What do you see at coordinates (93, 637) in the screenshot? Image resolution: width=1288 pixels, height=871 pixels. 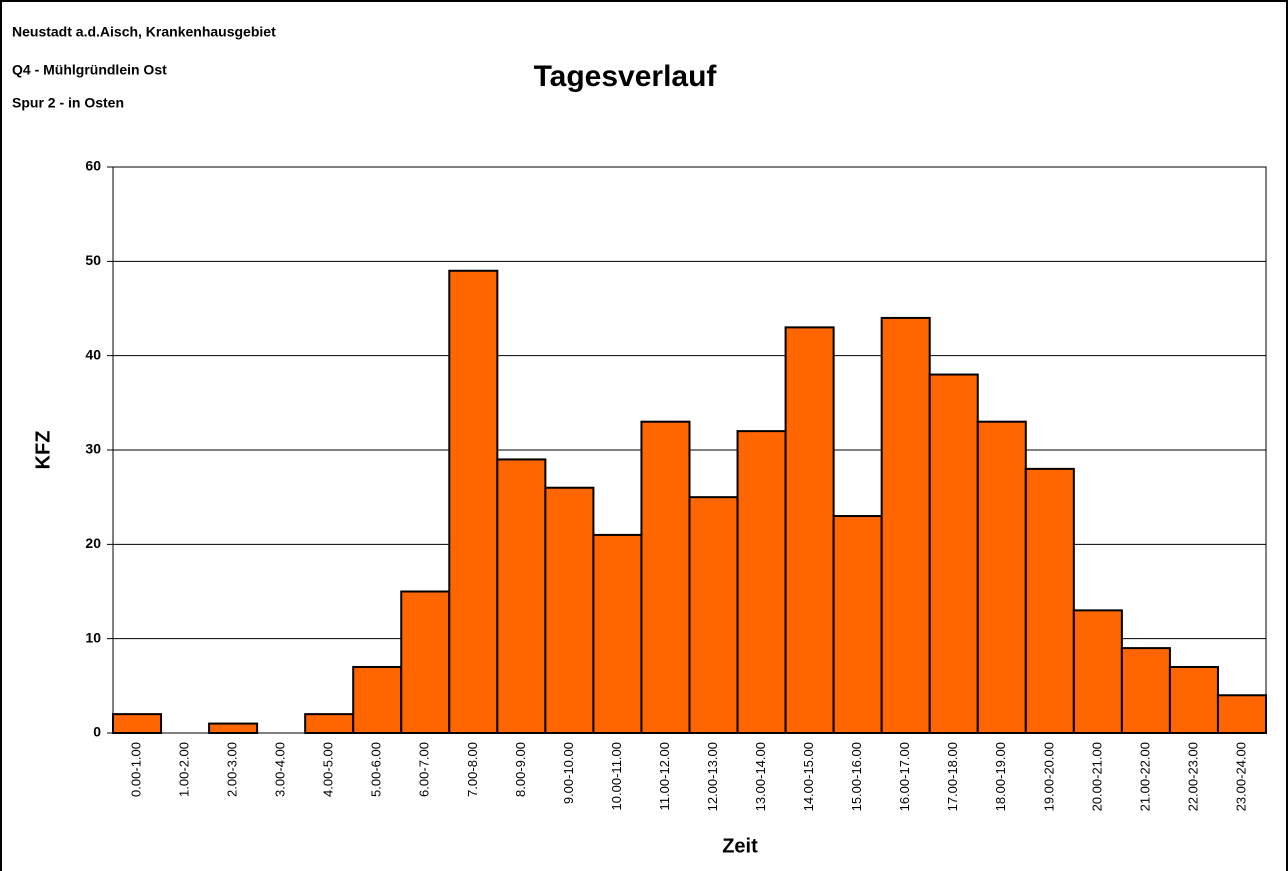 I see `y-tick-label: 10` at bounding box center [93, 637].